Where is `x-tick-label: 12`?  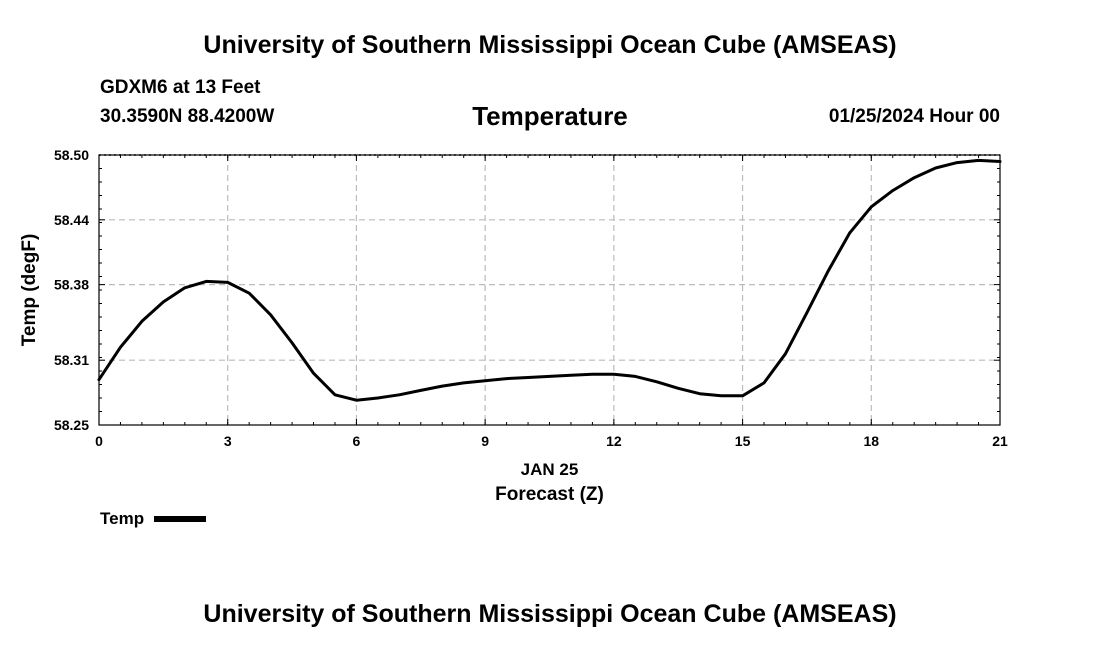 x-tick-label: 12 is located at coordinates (614, 441).